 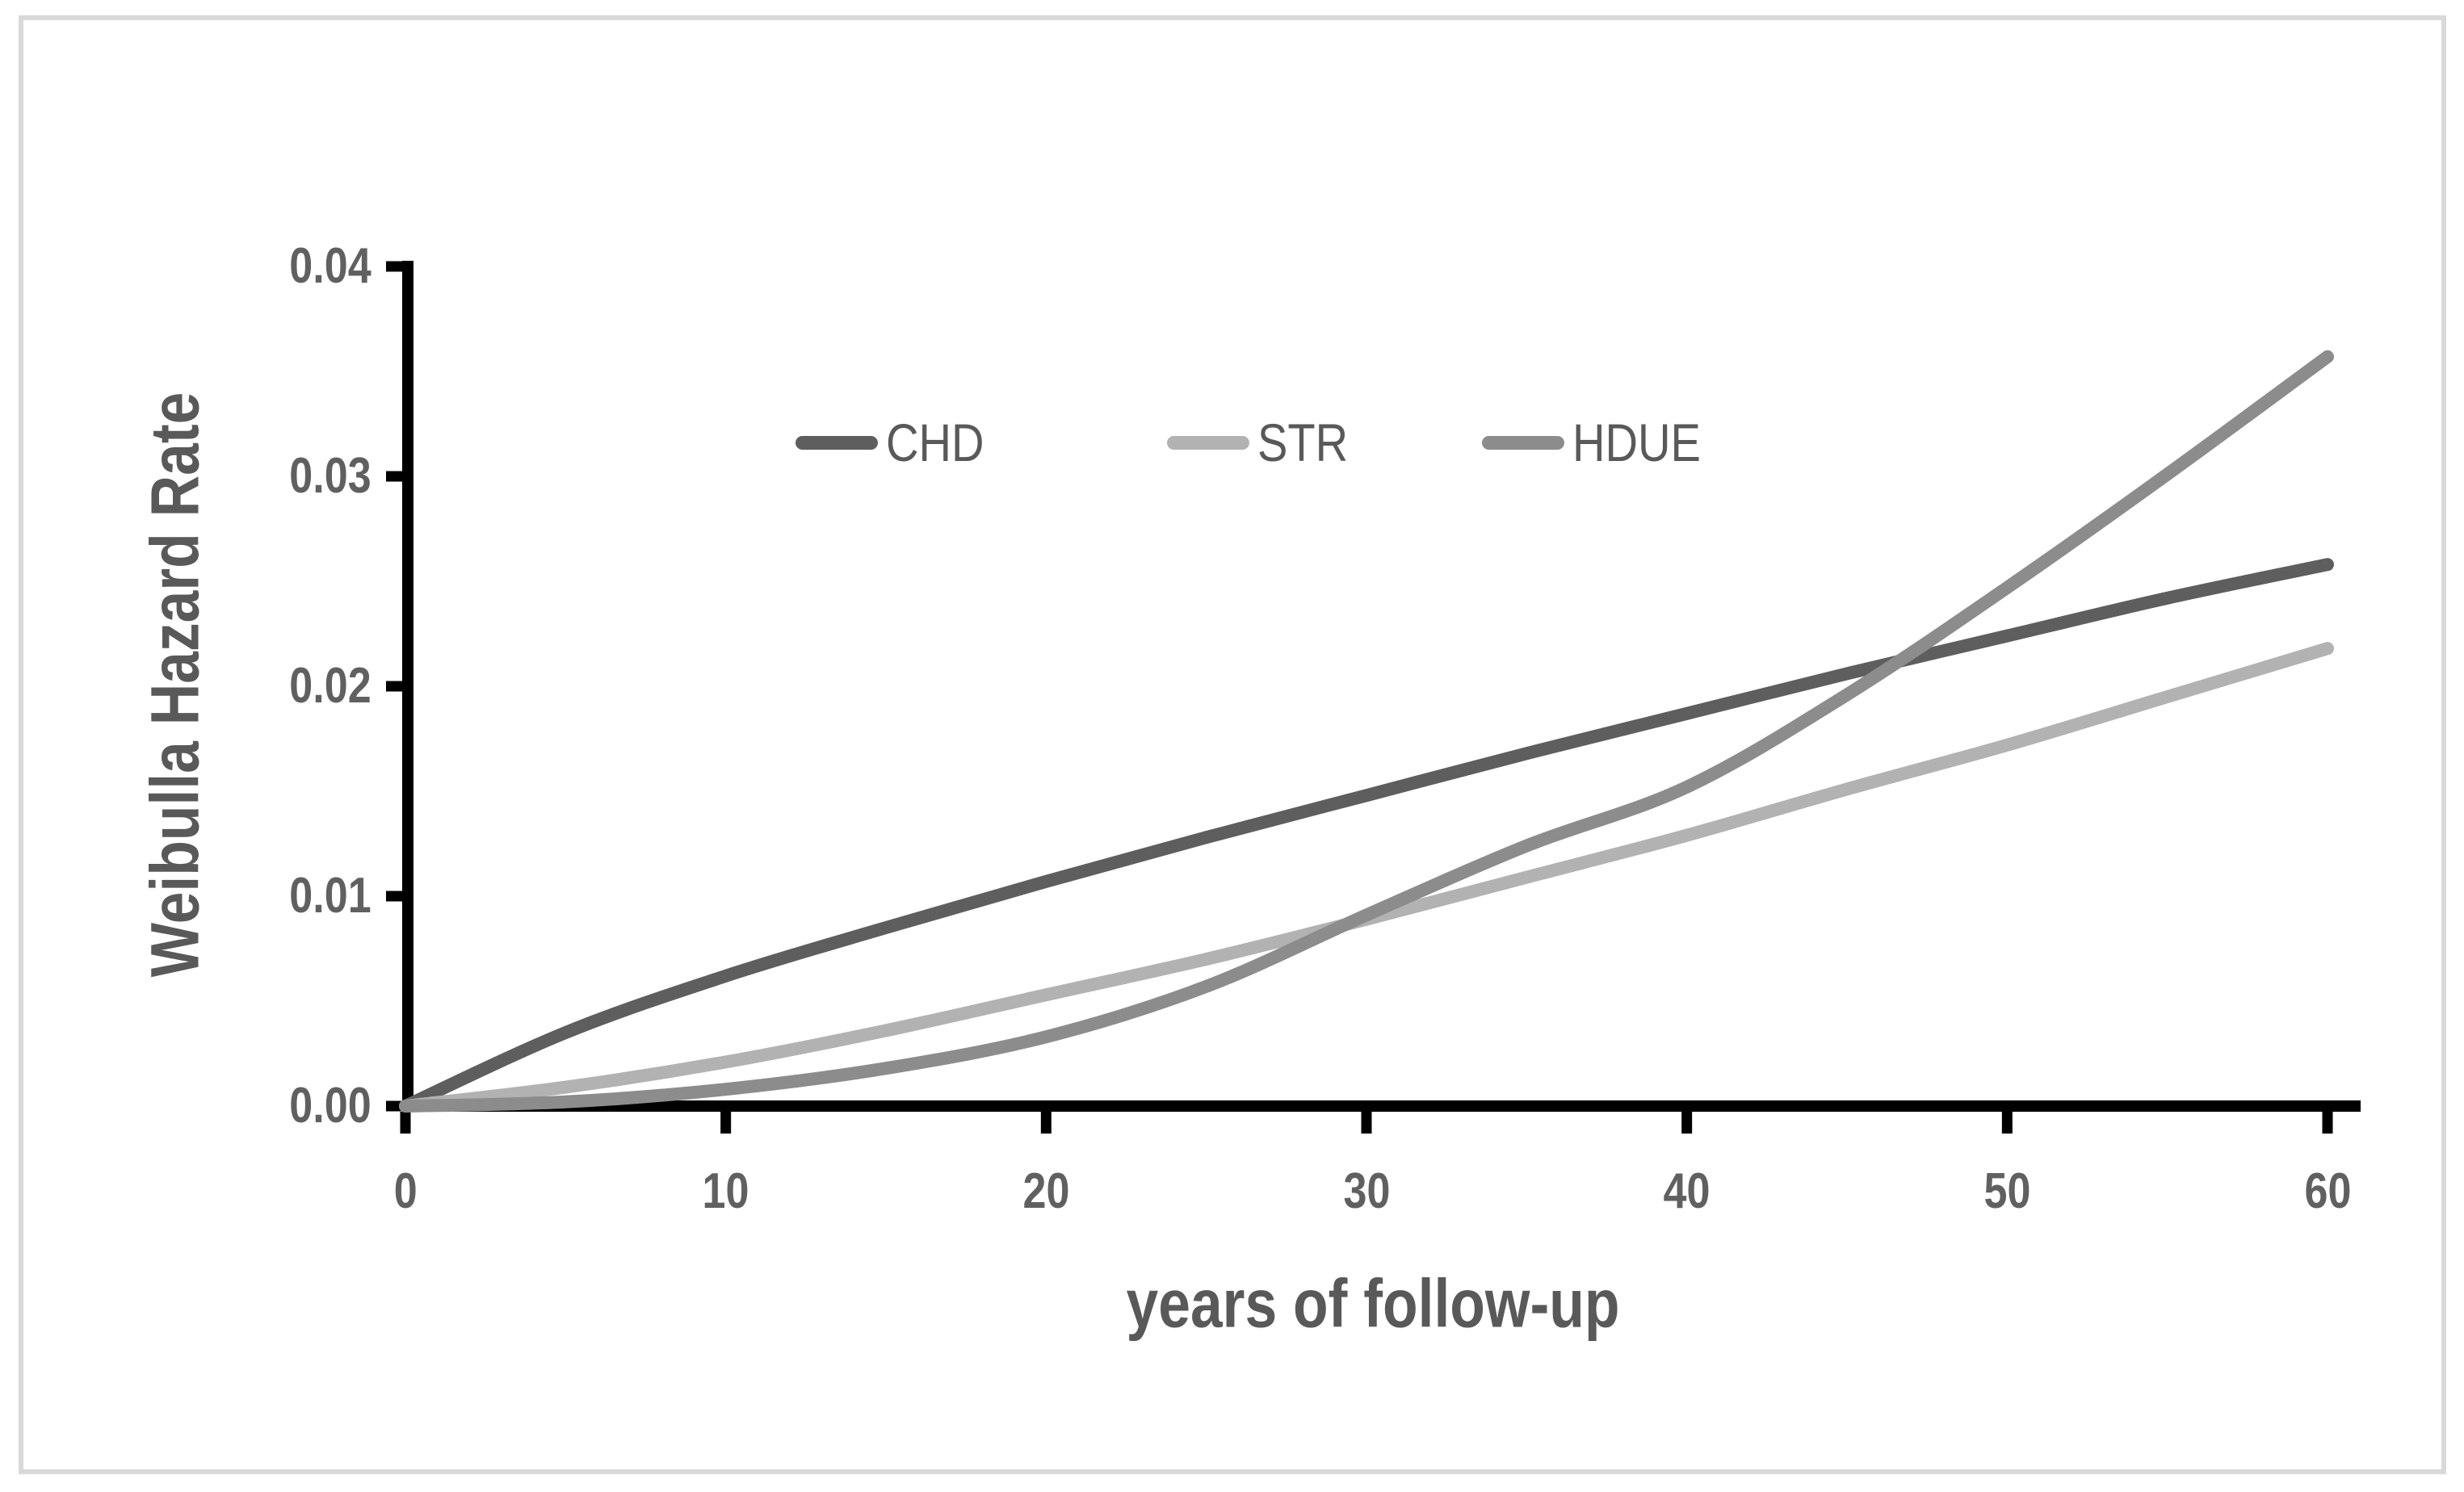 I want to click on x-tick-label: 20, so click(x=1046, y=1191).